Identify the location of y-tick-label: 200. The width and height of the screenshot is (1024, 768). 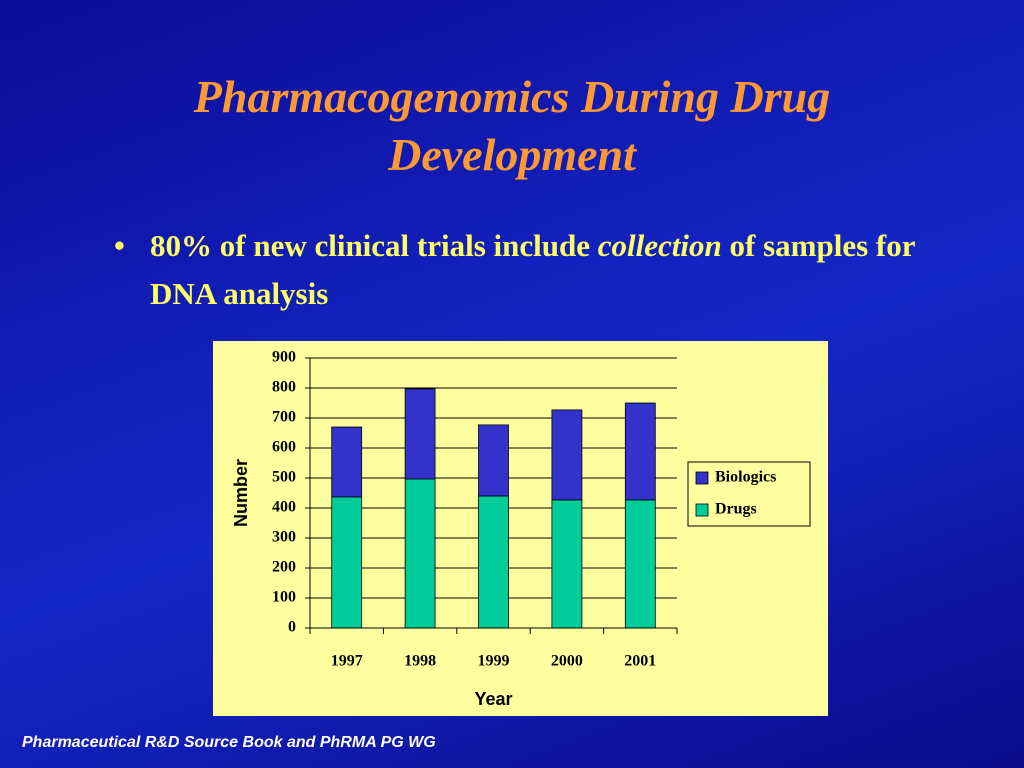
(284, 567).